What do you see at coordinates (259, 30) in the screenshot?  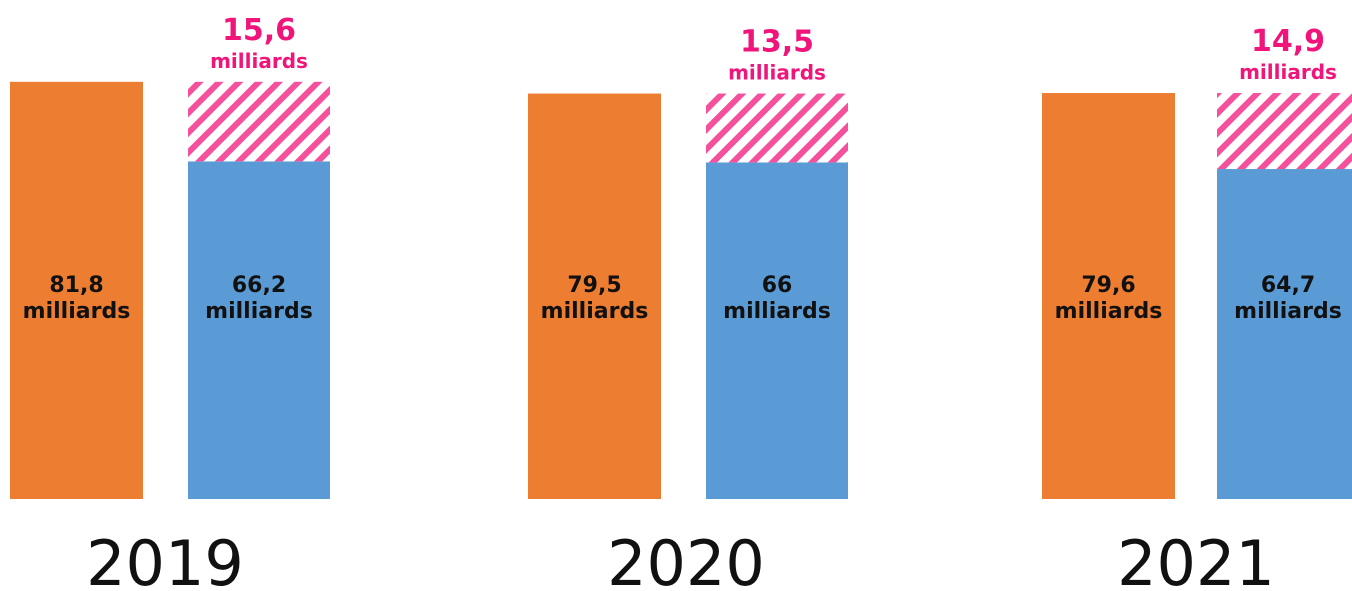 I see `gap-value-label-2019: 15,6` at bounding box center [259, 30].